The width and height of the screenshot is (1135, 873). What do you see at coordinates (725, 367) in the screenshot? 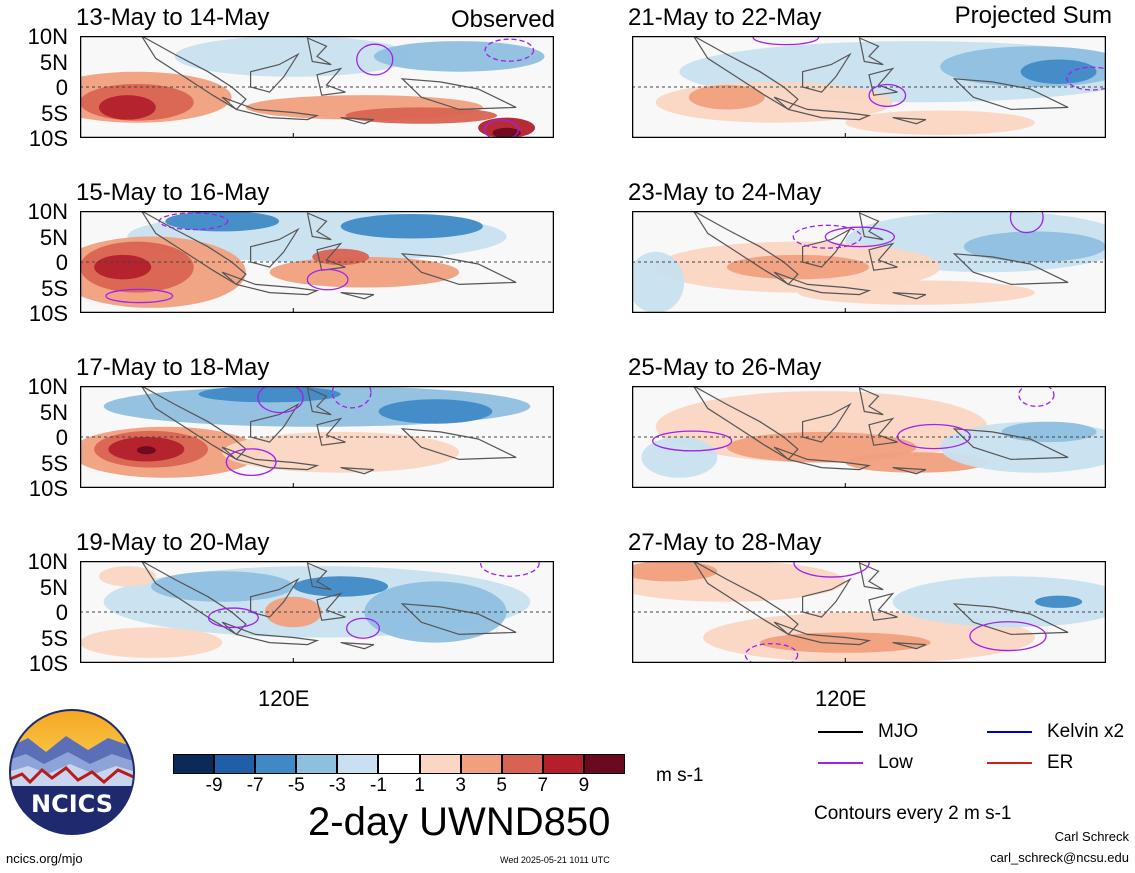
I see `panel-title: 25-May to 26-May` at bounding box center [725, 367].